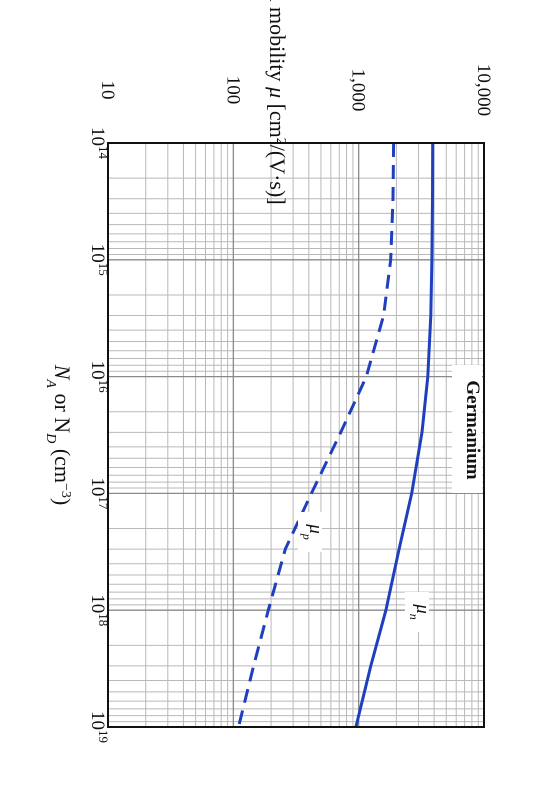 The image size is (542, 788). I want to click on x-tick-label: 1018, so click(99, 610).